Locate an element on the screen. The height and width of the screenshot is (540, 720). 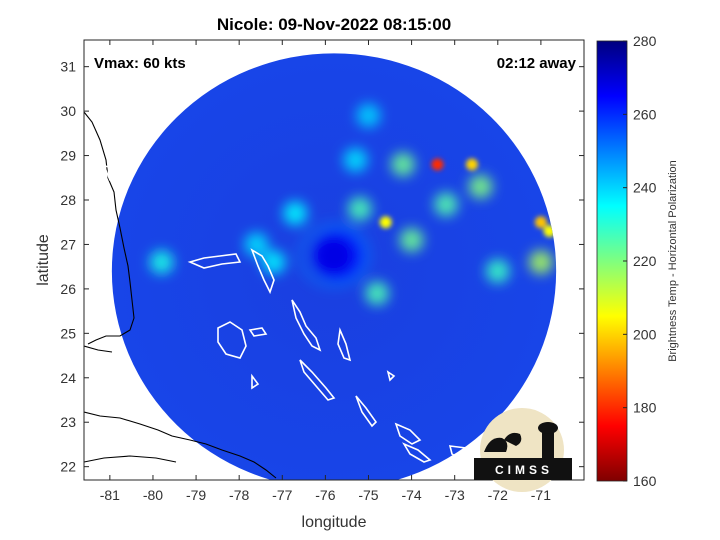
florida-coast-south is located at coordinates (95, 323).